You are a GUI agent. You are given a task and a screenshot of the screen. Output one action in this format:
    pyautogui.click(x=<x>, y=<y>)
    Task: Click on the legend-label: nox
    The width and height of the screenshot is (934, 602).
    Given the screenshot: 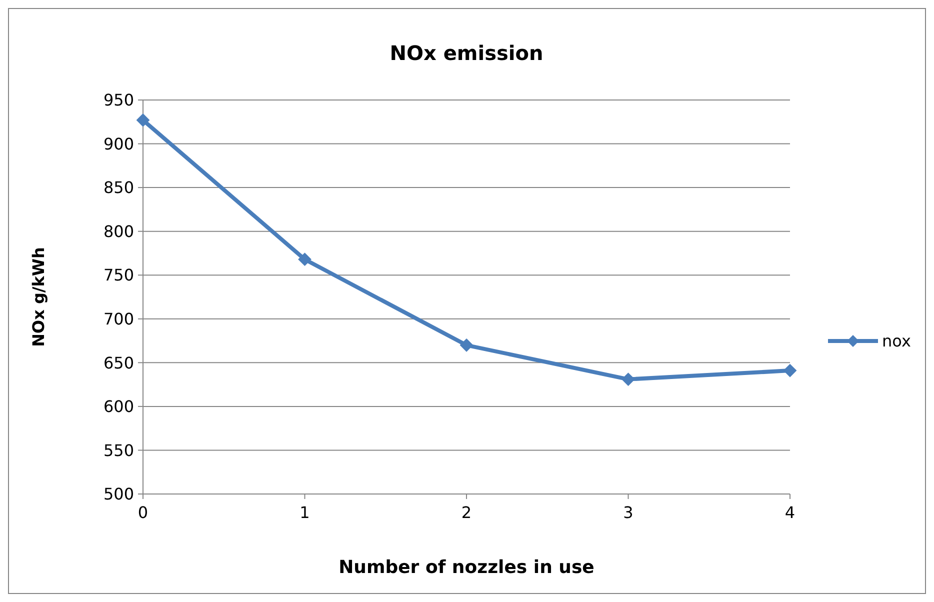 What is the action you would take?
    pyautogui.click(x=896, y=341)
    